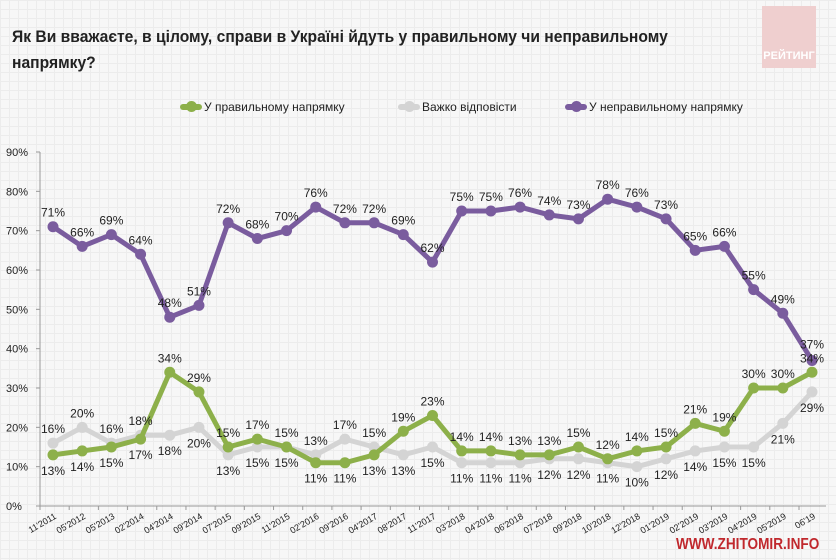  Describe the element at coordinates (625, 523) in the screenshot. I see `x-tick-label: 12'2018` at that location.